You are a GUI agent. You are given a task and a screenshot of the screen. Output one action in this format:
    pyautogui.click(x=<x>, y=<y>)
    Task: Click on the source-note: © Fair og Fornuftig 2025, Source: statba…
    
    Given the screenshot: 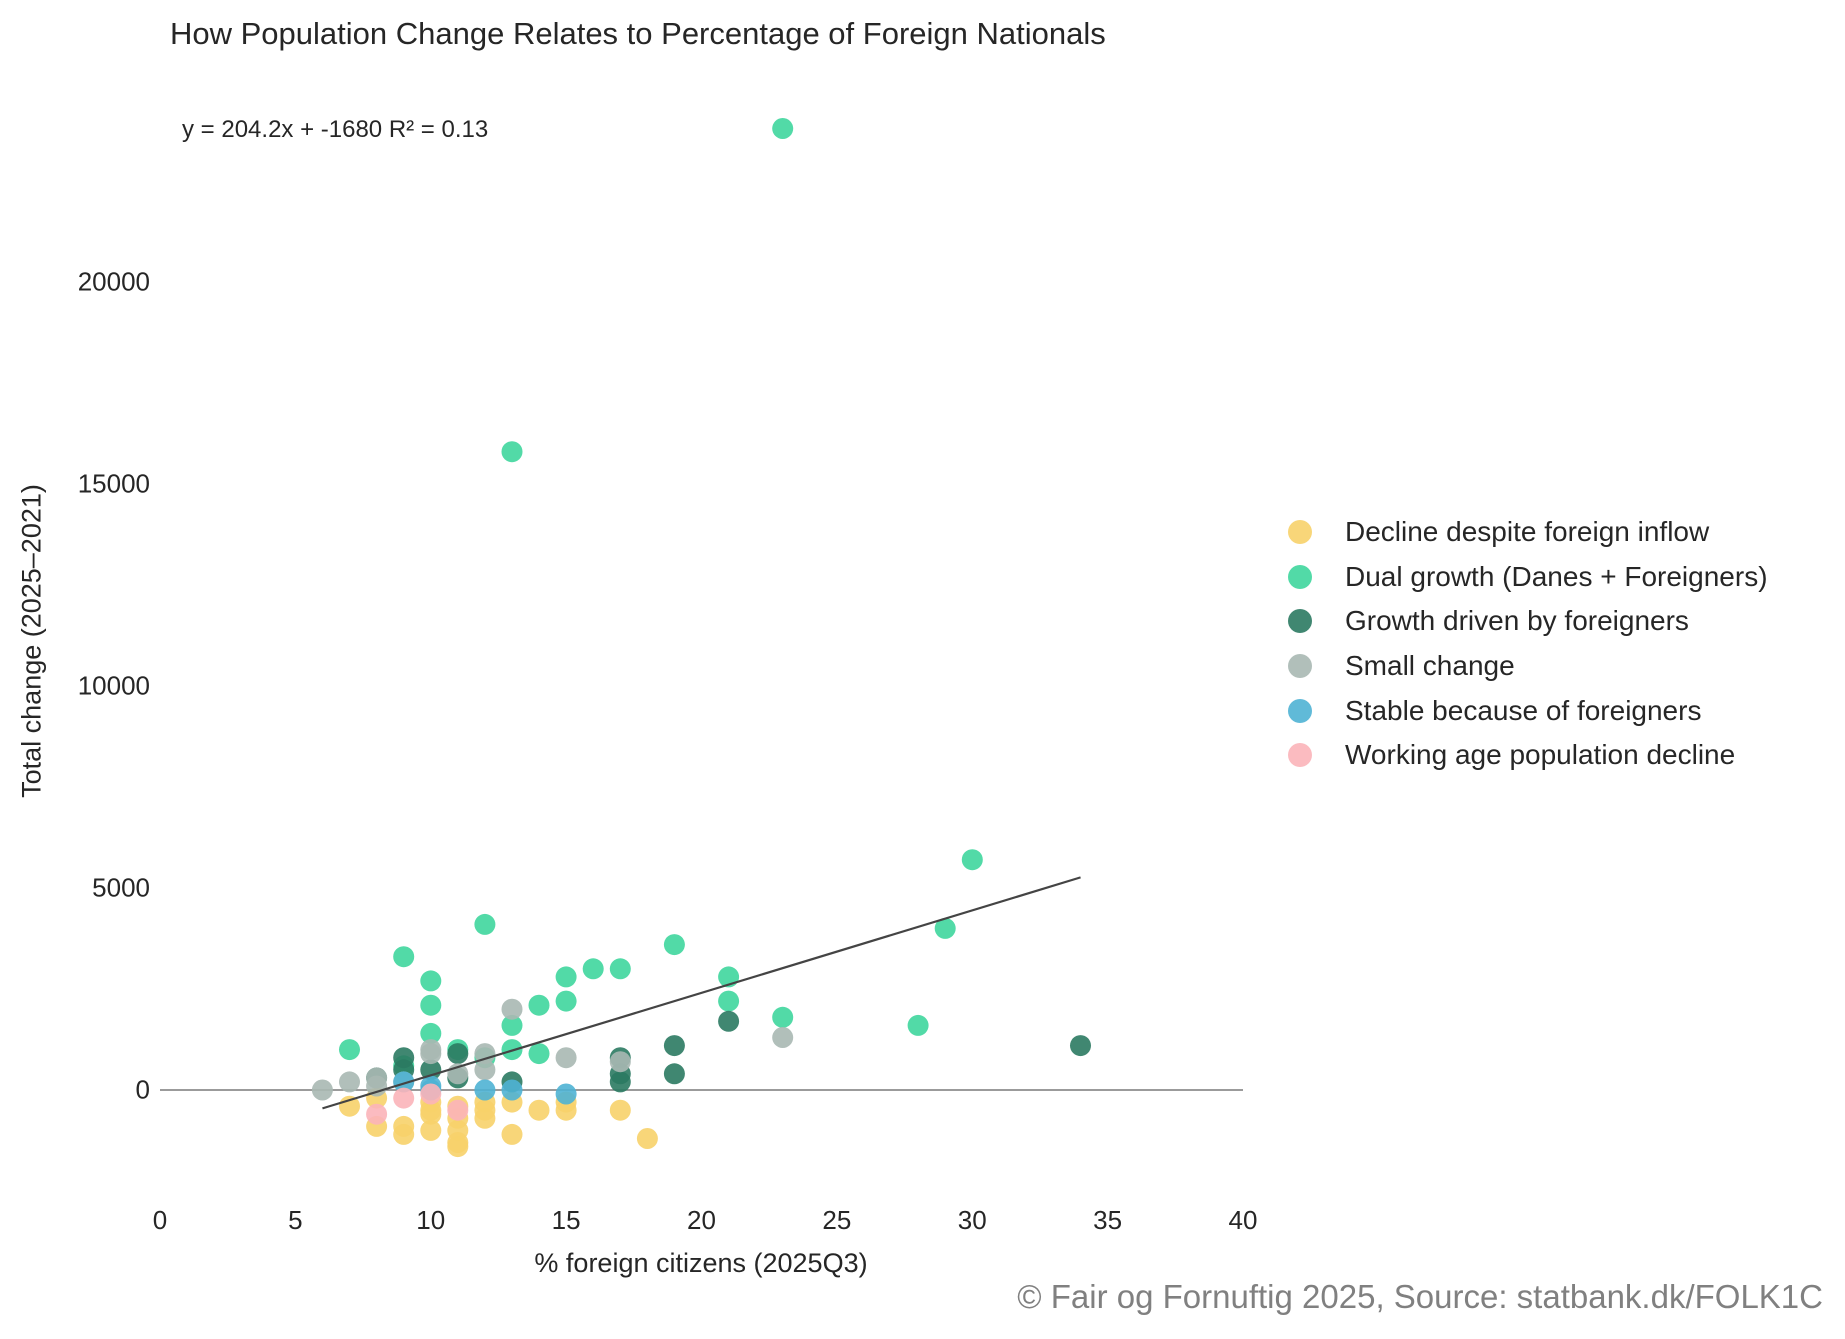 What is the action you would take?
    pyautogui.click(x=1420, y=1296)
    